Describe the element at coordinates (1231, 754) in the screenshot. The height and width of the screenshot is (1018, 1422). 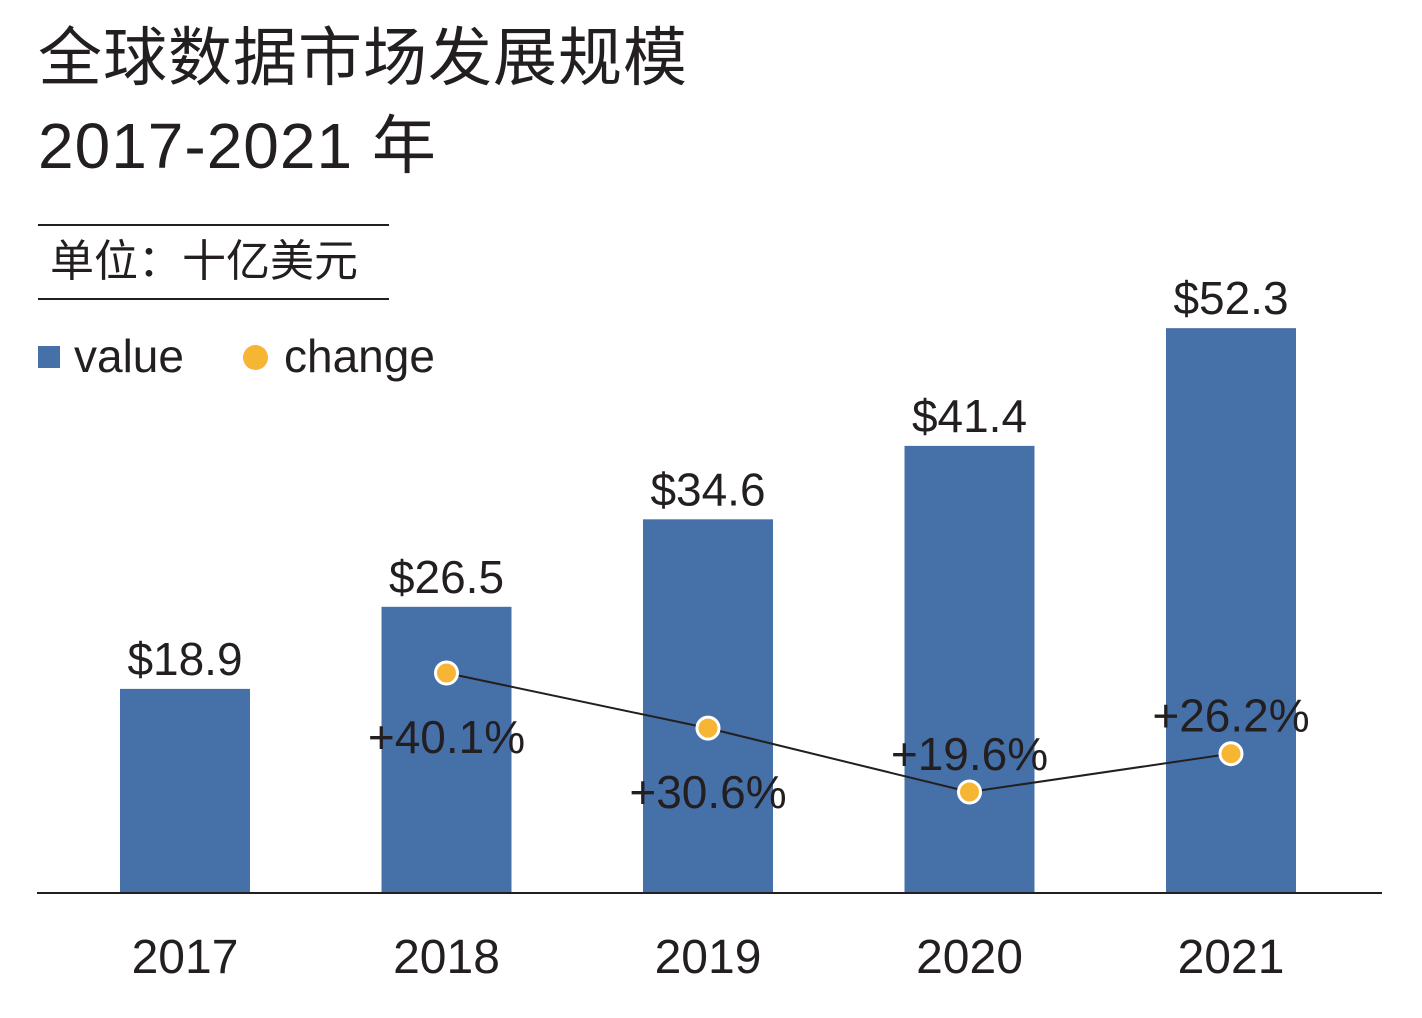
I see `change-point-2021` at that location.